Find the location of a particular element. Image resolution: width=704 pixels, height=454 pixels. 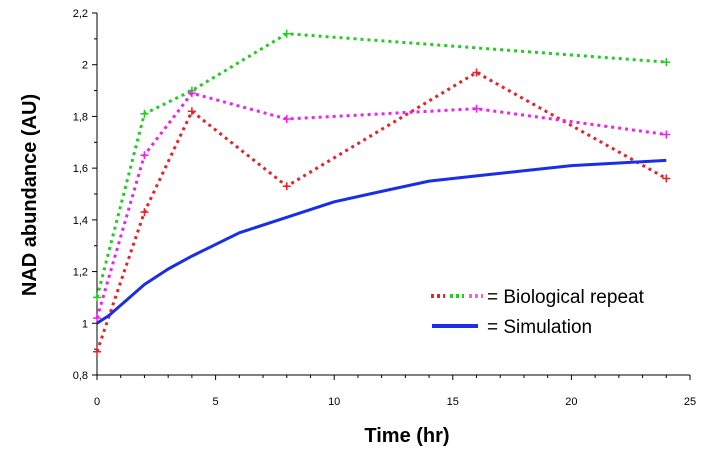

x-axis-title: Time (hr) is located at coordinates (406, 436).